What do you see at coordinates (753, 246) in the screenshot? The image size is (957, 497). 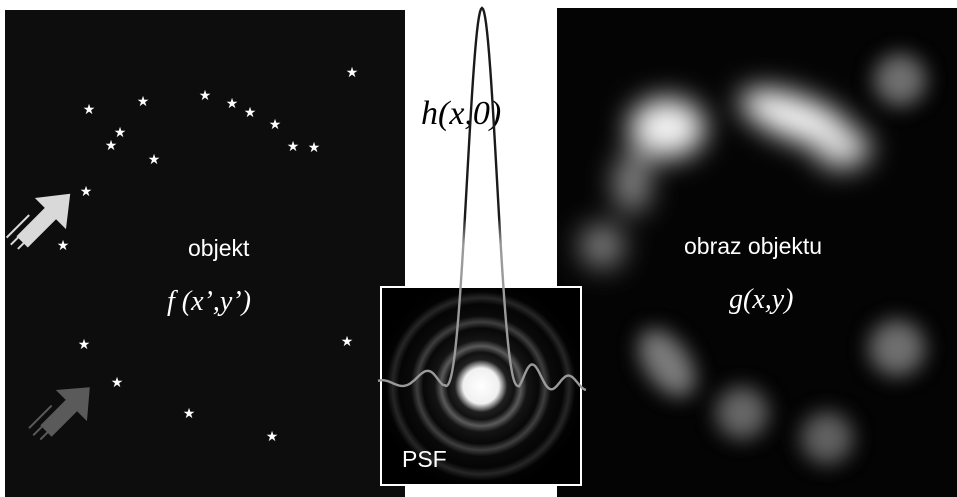 I see `image-label: obraz objektu` at bounding box center [753, 246].